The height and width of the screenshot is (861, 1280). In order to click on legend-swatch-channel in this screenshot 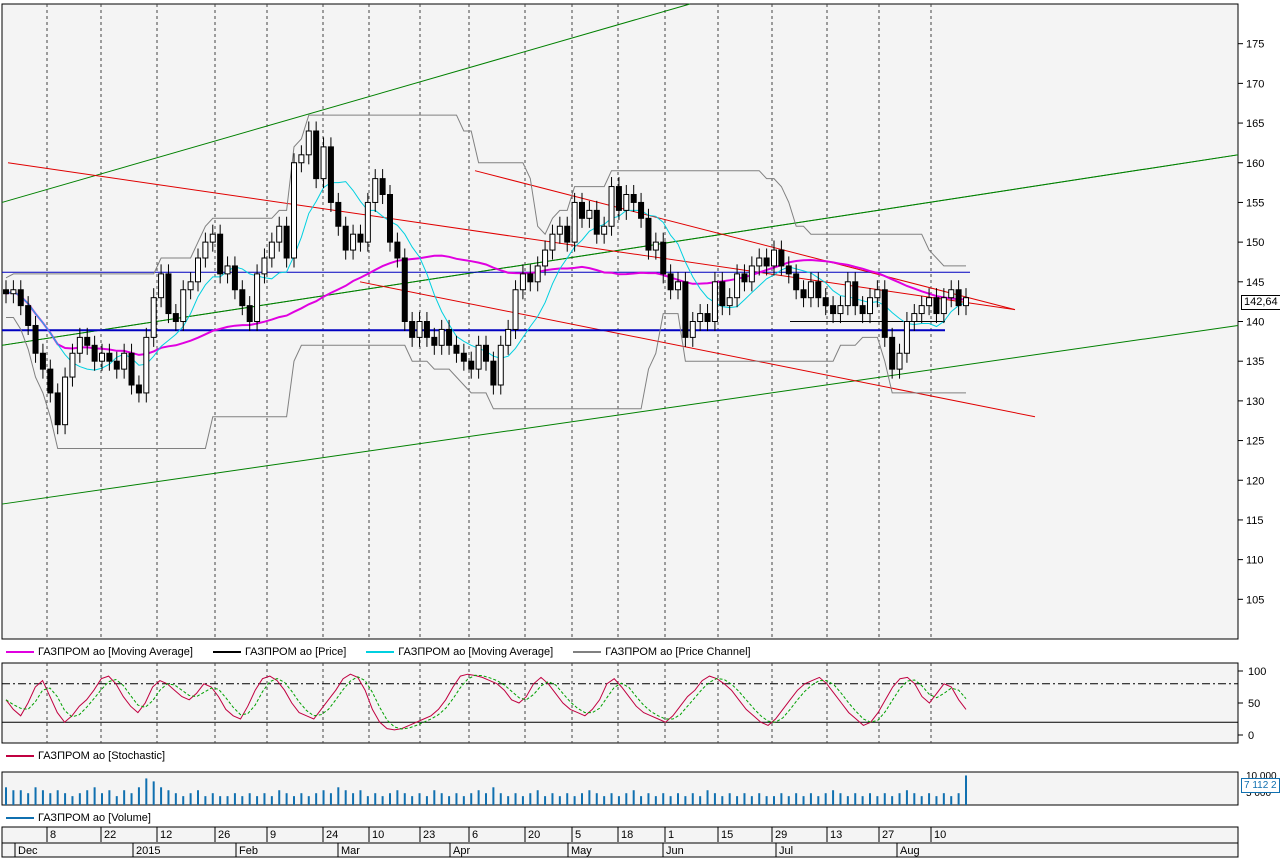, I will do `click(587, 652)`.